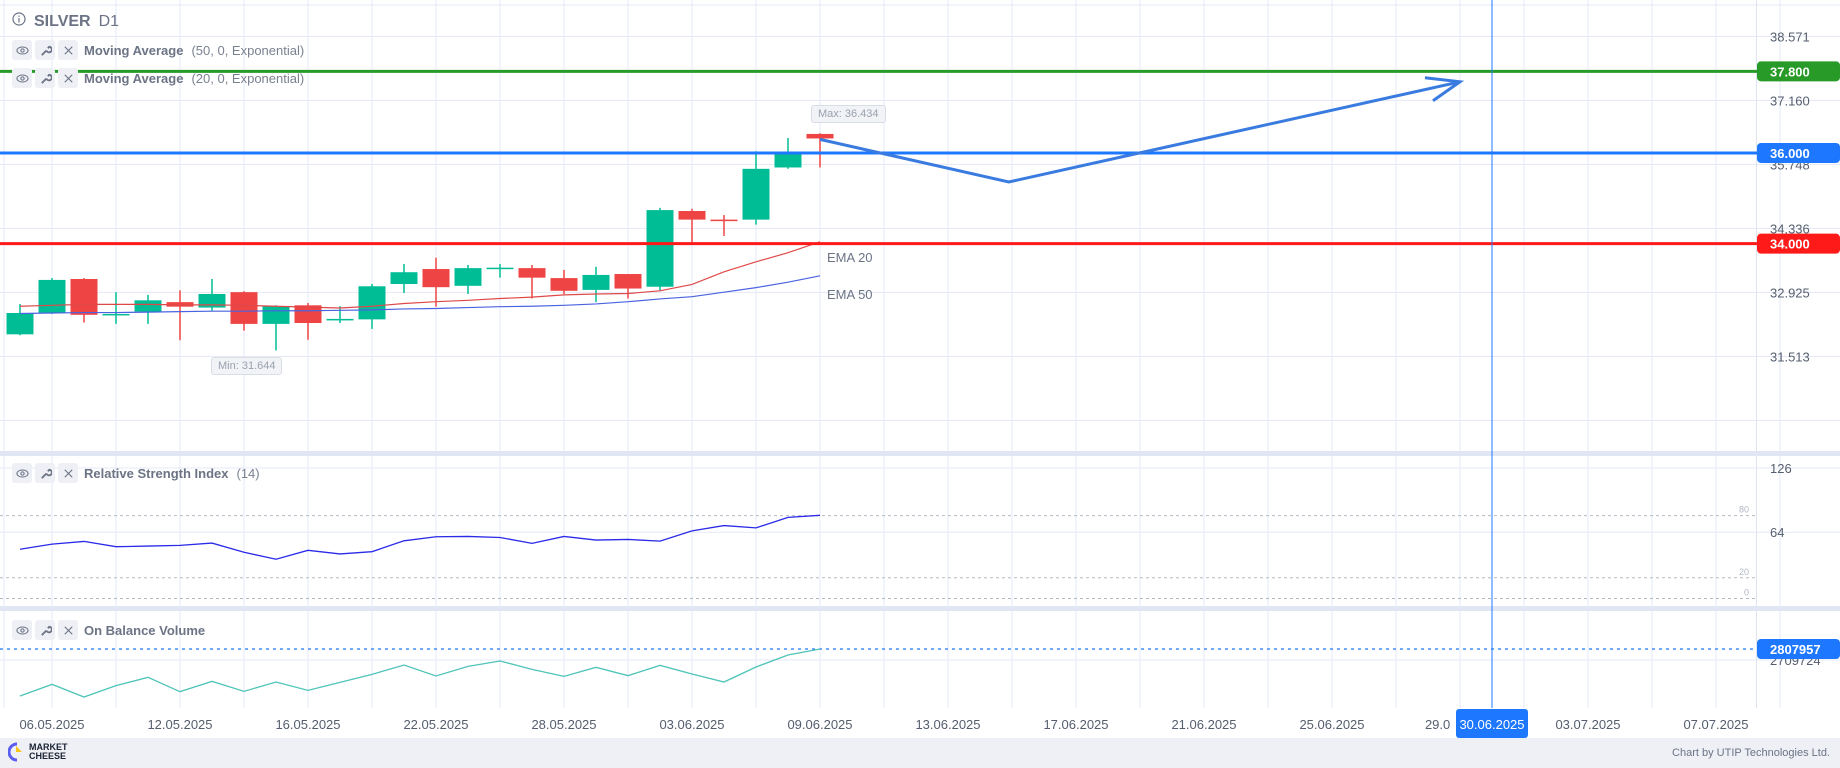 Image resolution: width=1840 pixels, height=768 pixels. Describe the element at coordinates (1715, 724) in the screenshot. I see `date-axis-tick: 07.07.2025` at that location.